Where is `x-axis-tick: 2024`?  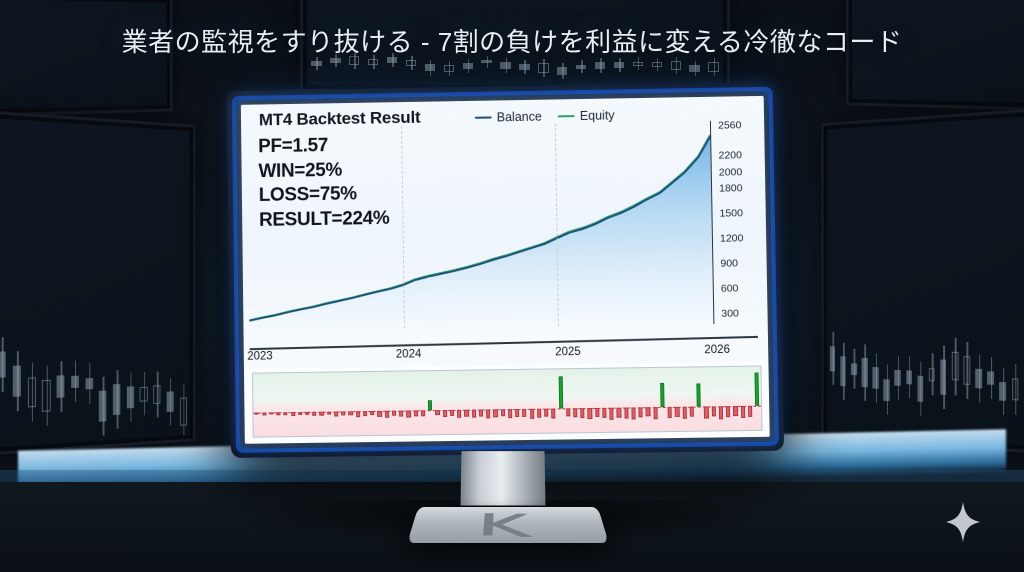
x-axis-tick: 2024 is located at coordinates (408, 354).